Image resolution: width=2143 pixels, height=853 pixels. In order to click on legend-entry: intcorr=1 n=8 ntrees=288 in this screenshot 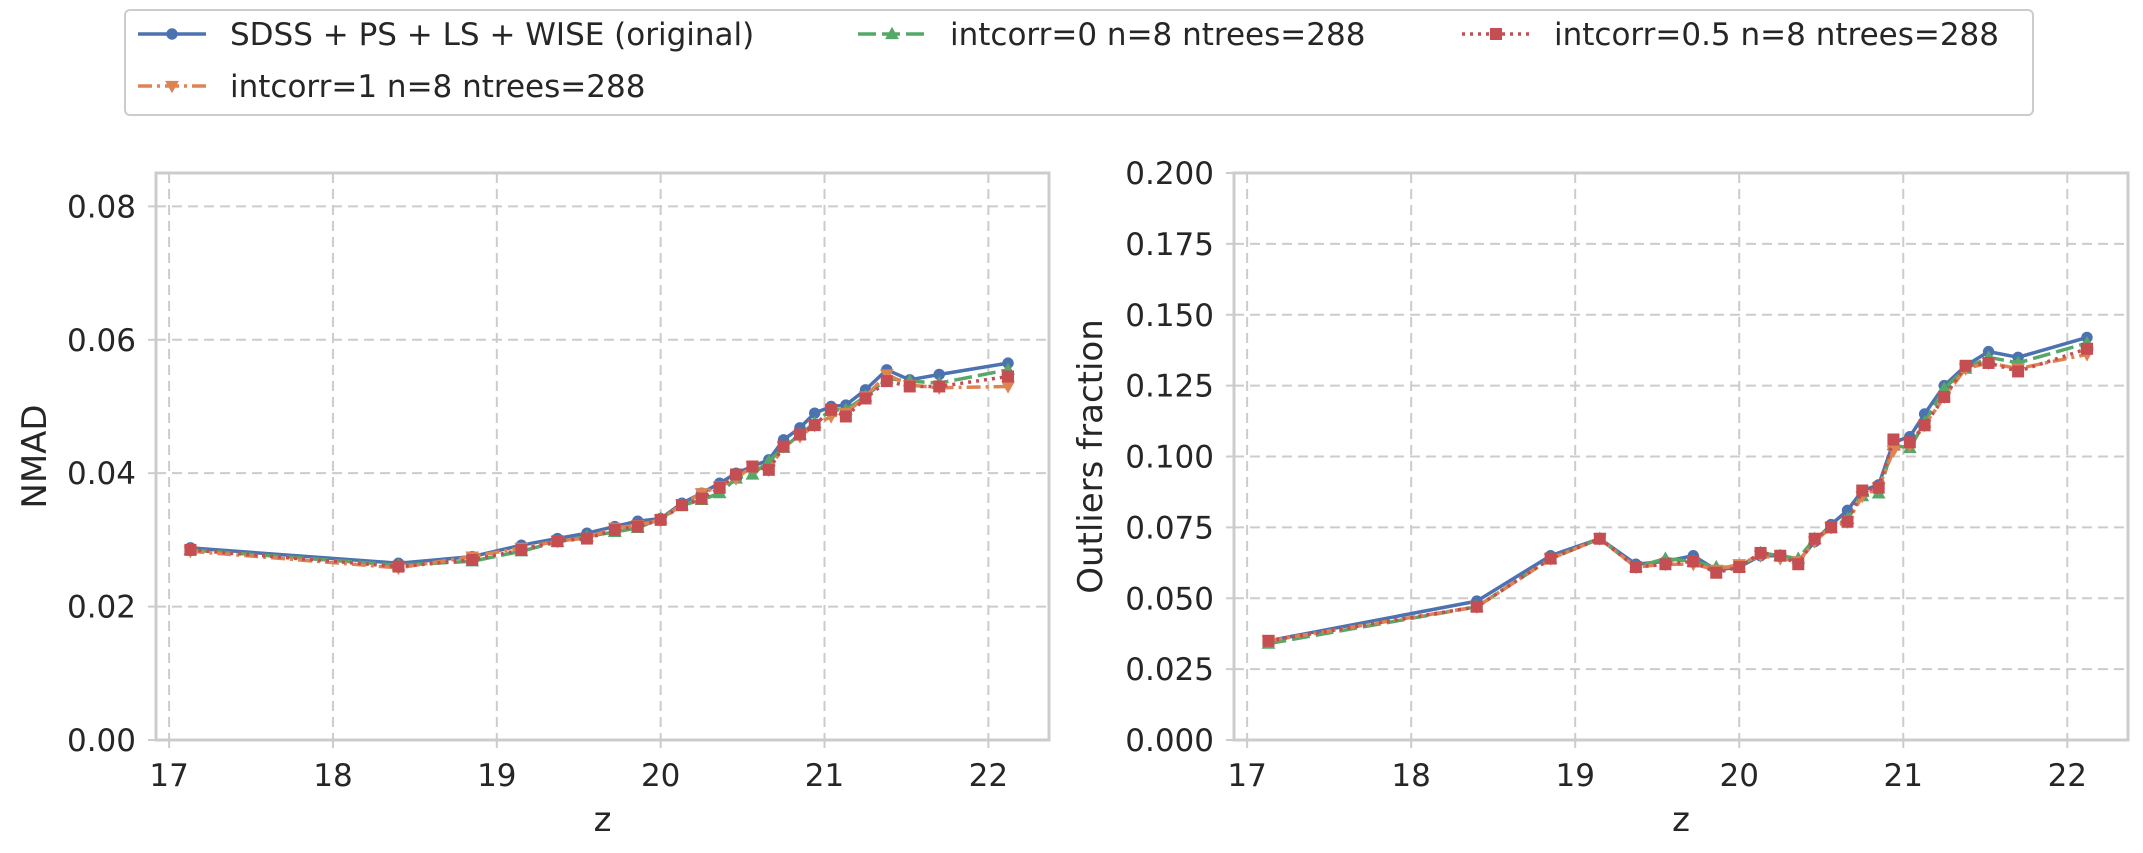, I will do `click(391, 87)`.